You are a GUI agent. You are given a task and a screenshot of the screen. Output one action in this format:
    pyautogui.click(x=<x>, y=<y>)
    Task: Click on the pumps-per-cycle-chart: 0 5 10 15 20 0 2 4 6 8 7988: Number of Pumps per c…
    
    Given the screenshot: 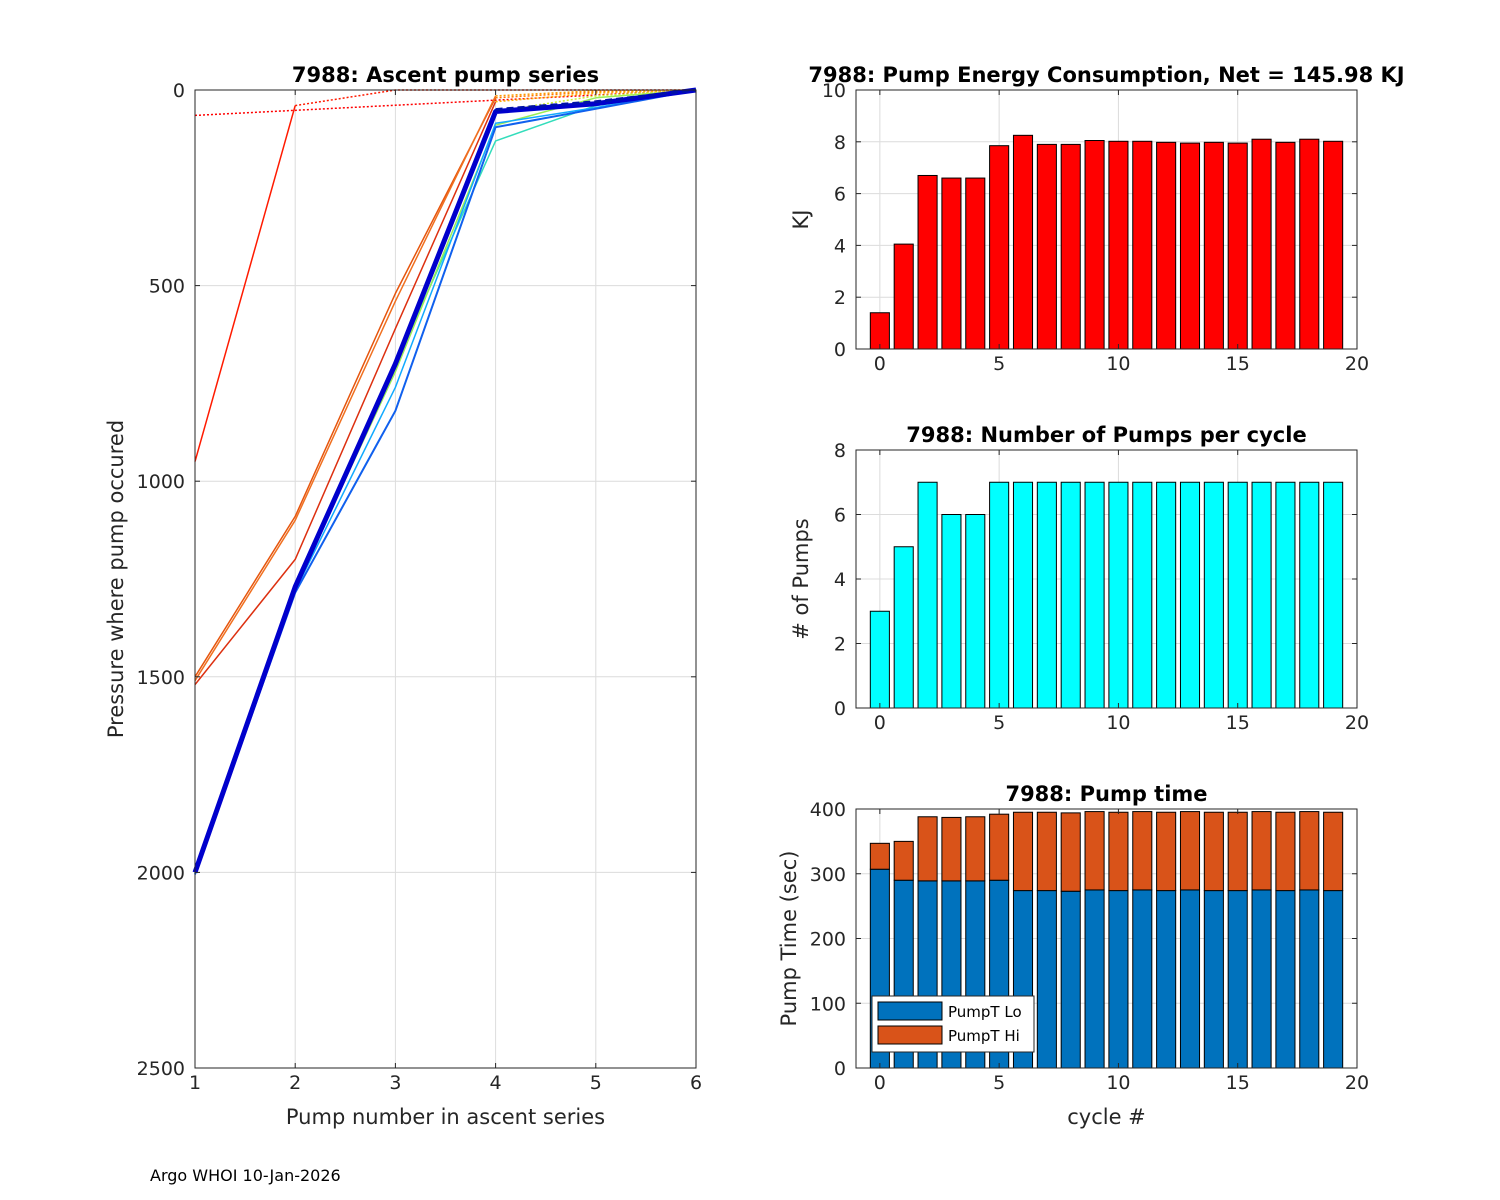 What is the action you would take?
    pyautogui.click(x=1079, y=578)
    